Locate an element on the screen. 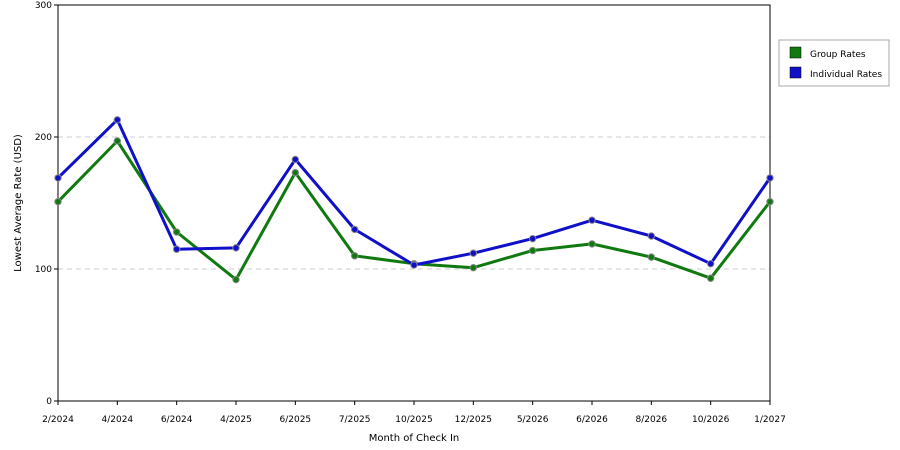 This screenshot has height=450, width=900. legend-swatch-individual-rates is located at coordinates (795, 72).